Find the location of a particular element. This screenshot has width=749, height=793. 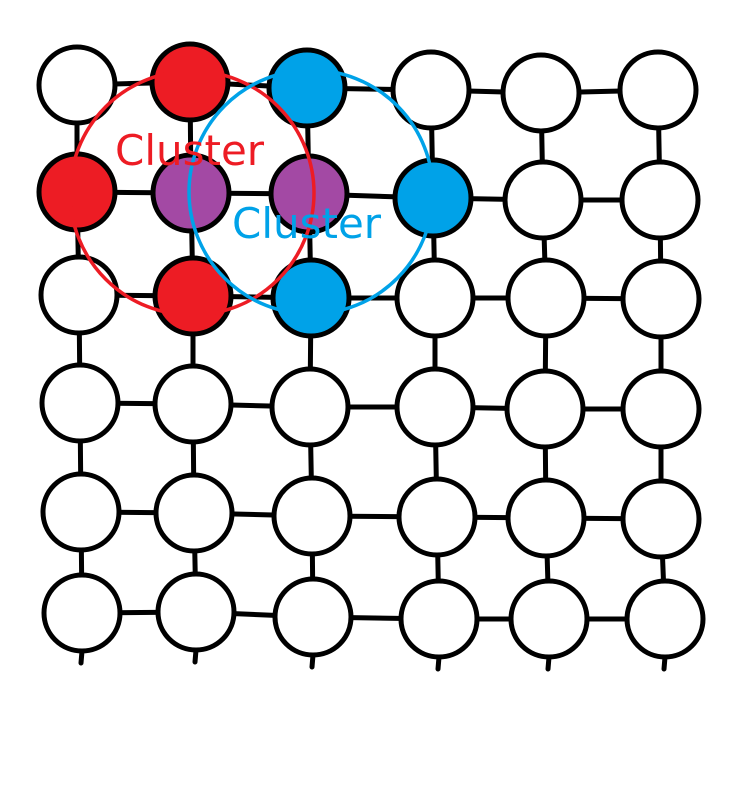

blue-cluster-ring is located at coordinates (311, 192).